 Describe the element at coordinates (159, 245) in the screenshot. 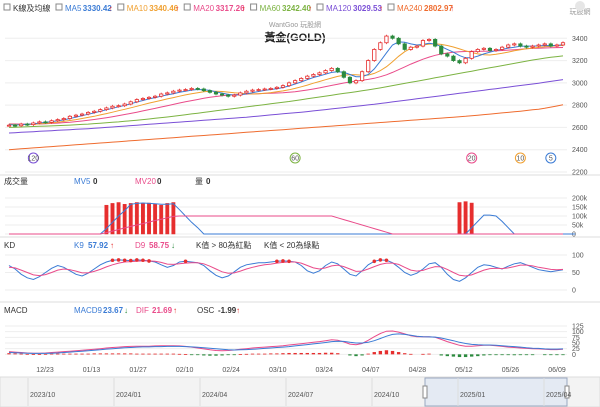

I see `d9-value: 58.75` at that location.